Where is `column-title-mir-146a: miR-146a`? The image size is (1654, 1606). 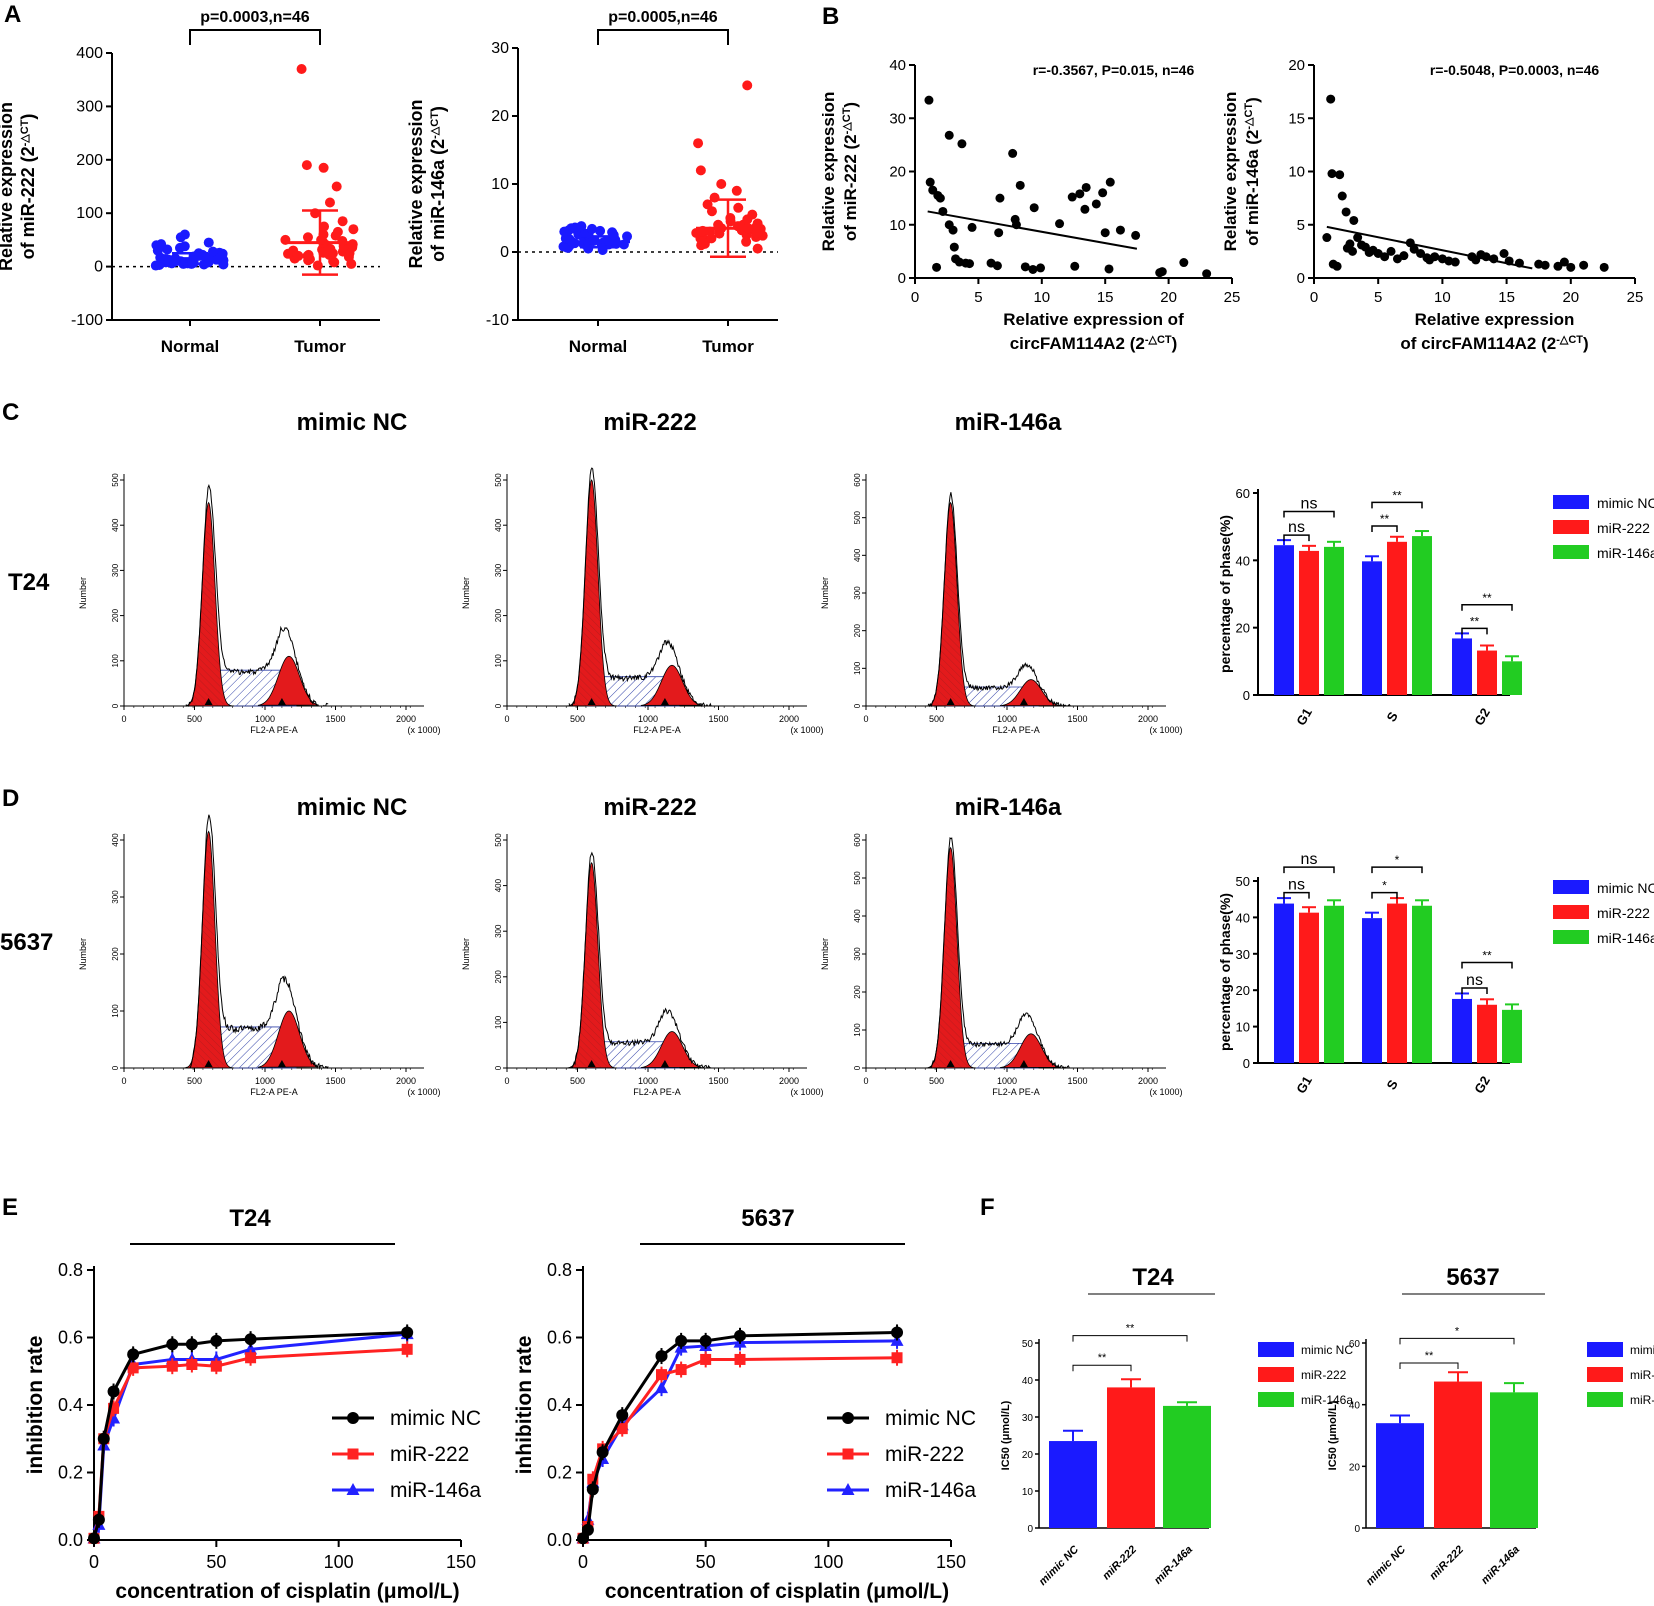
column-title-mir-146a: miR-146a is located at coordinates (1008, 422).